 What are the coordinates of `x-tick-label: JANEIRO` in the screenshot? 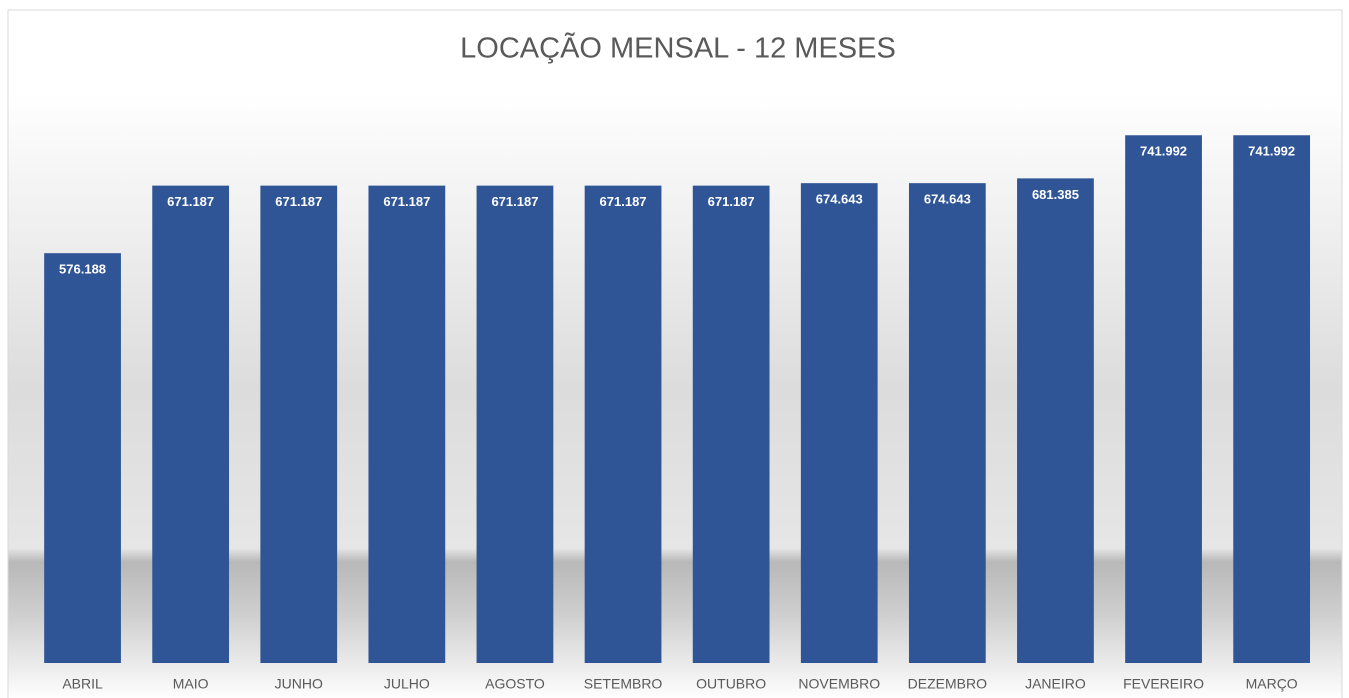 It's located at (1055, 684).